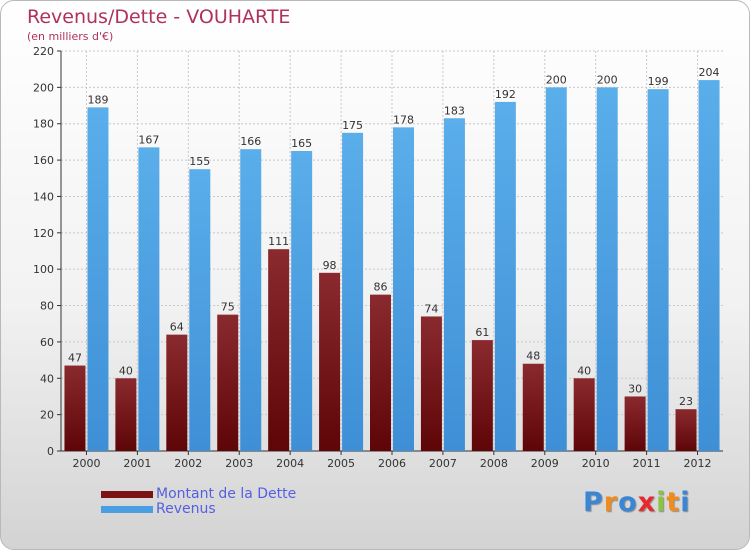 This screenshot has width=750, height=550. Describe the element at coordinates (596, 463) in the screenshot. I see `x-tick-label: 2010` at that location.